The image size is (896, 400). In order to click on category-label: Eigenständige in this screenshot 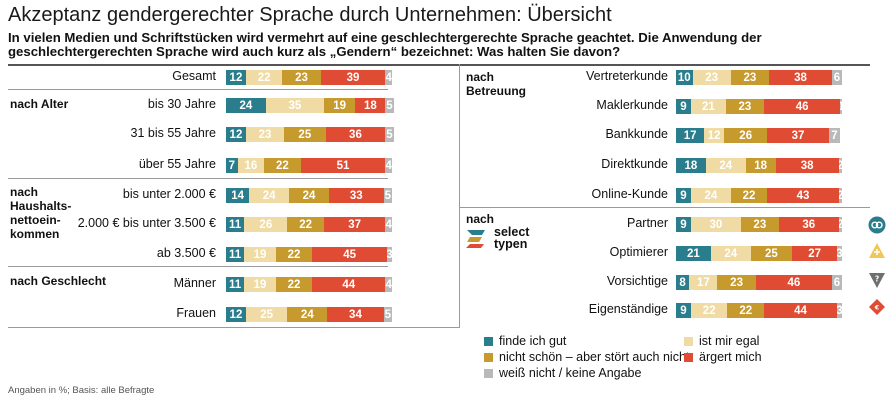, I will do `click(628, 309)`.